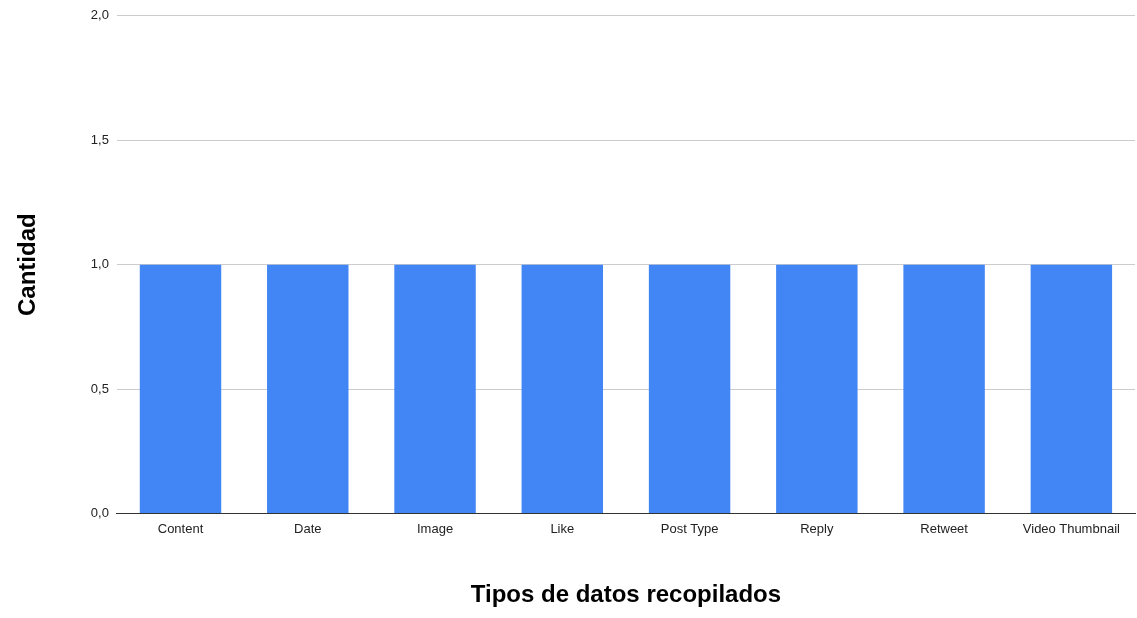 This screenshot has width=1137, height=618. What do you see at coordinates (99, 139) in the screenshot?
I see `y-tick-label: 1,5` at bounding box center [99, 139].